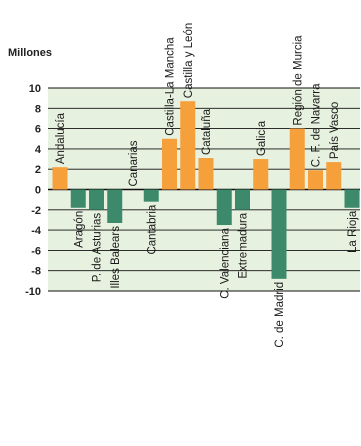 Image resolution: width=361 pixels, height=446 pixels. I want to click on category-label: Galicia, so click(262, 138).